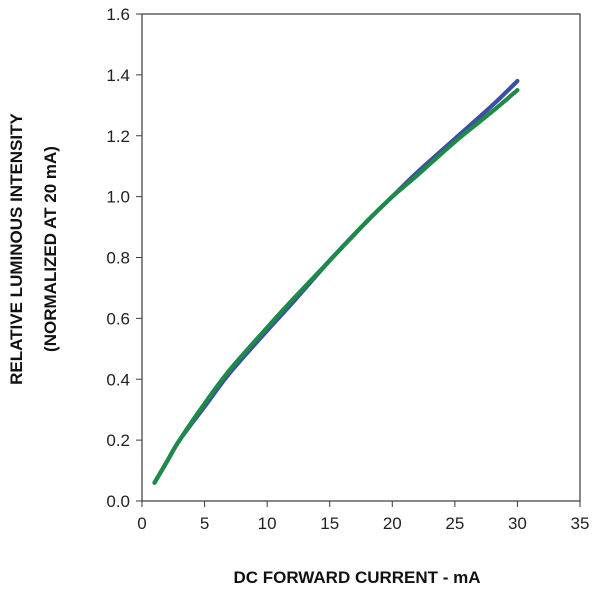 Image resolution: width=602 pixels, height=592 pixels. What do you see at coordinates (50, 249) in the screenshot?
I see `y-axis-label-line2: (NORMALIZED AT 20 mA)` at bounding box center [50, 249].